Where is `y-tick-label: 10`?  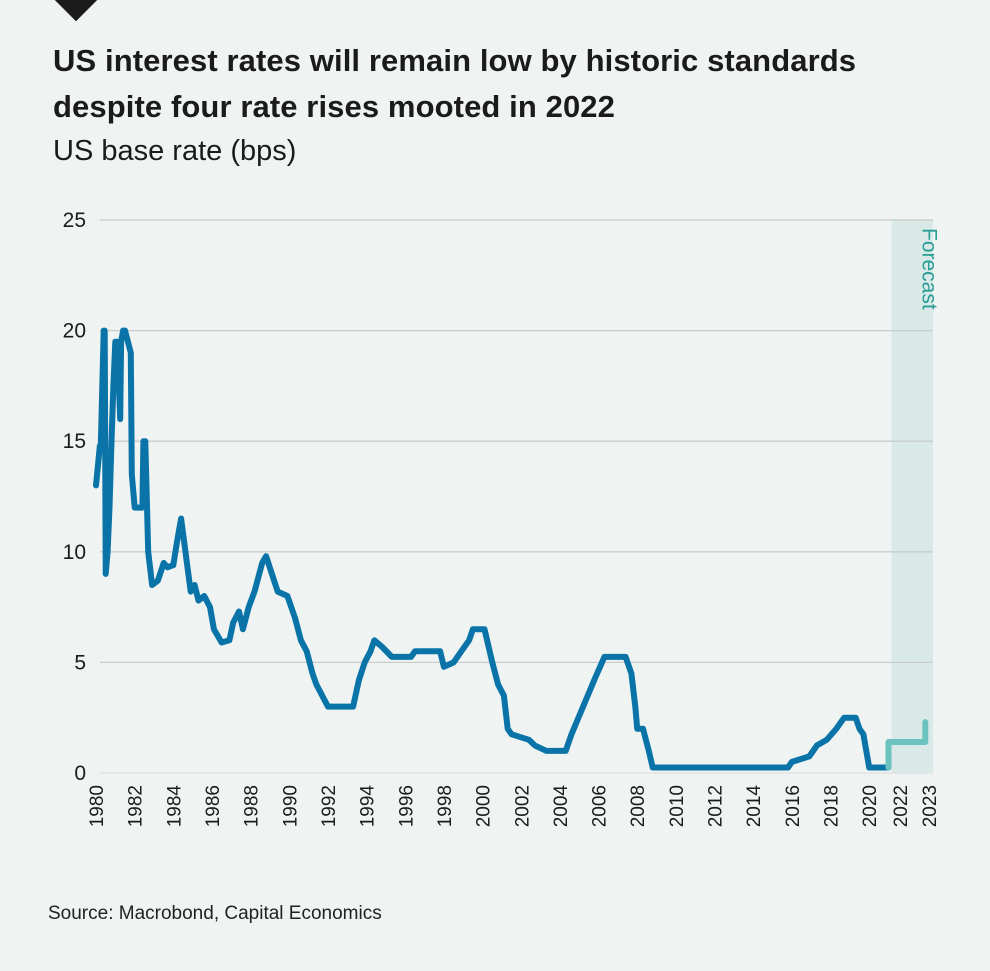 y-tick-label: 10 is located at coordinates (74, 552).